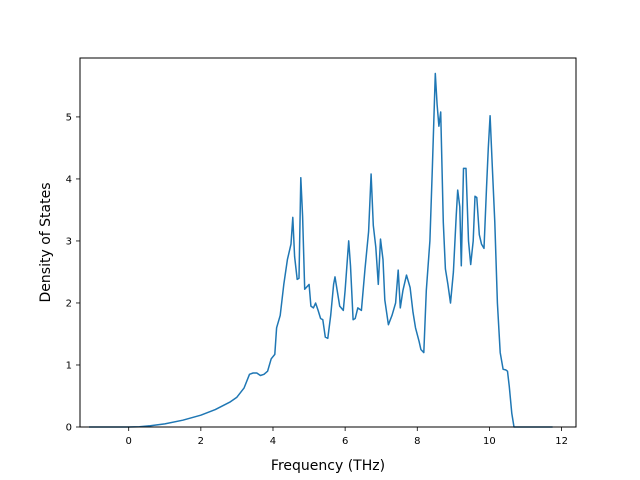 Image resolution: width=640 pixels, height=480 pixels. Describe the element at coordinates (489, 441) in the screenshot. I see `x-tick-label: 10` at that location.